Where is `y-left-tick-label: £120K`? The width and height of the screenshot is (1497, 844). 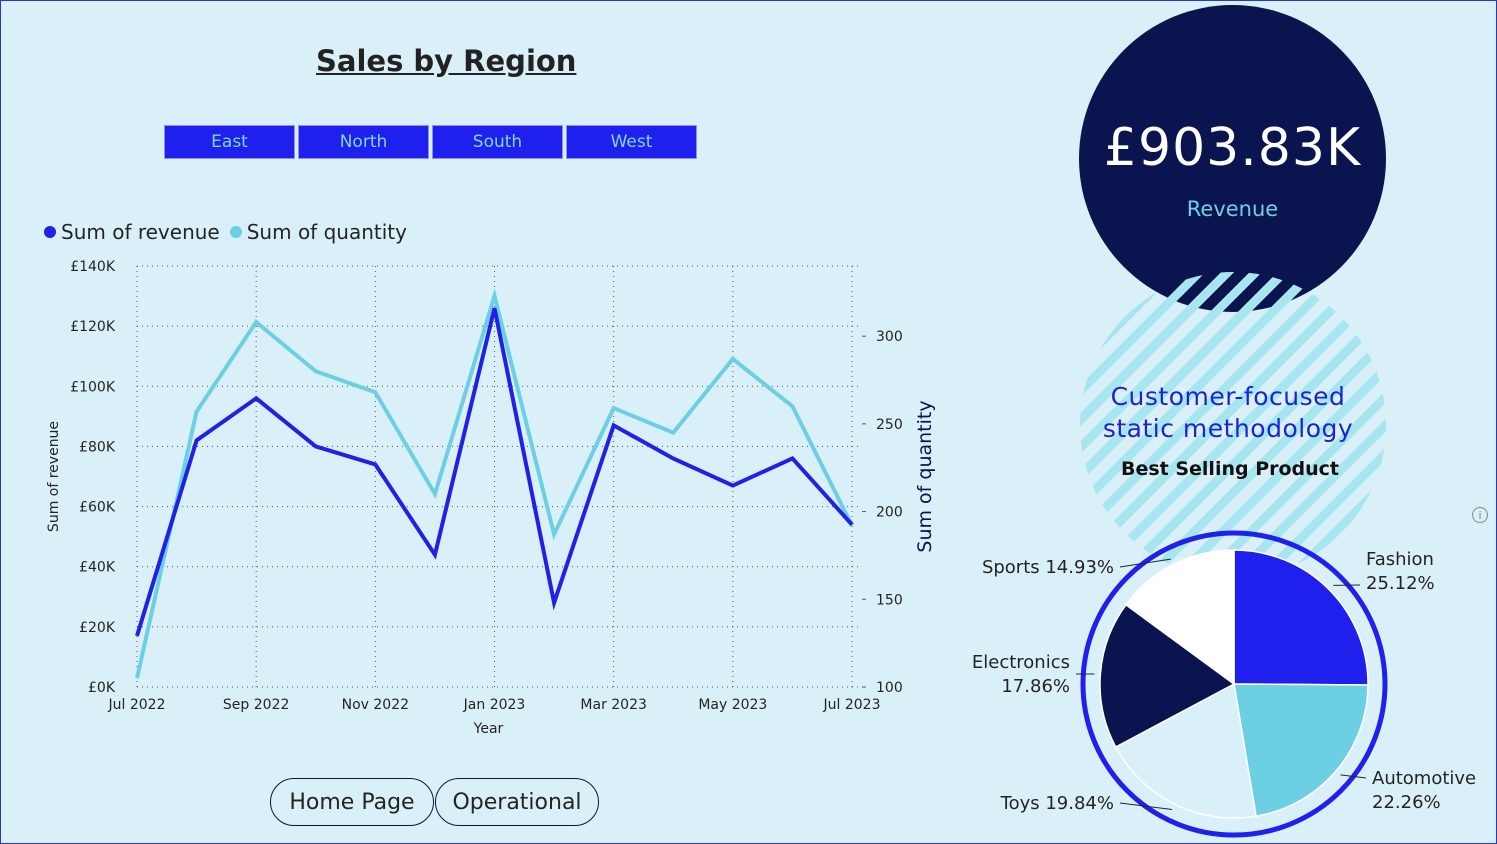
y-left-tick-label: £120K is located at coordinates (93, 327).